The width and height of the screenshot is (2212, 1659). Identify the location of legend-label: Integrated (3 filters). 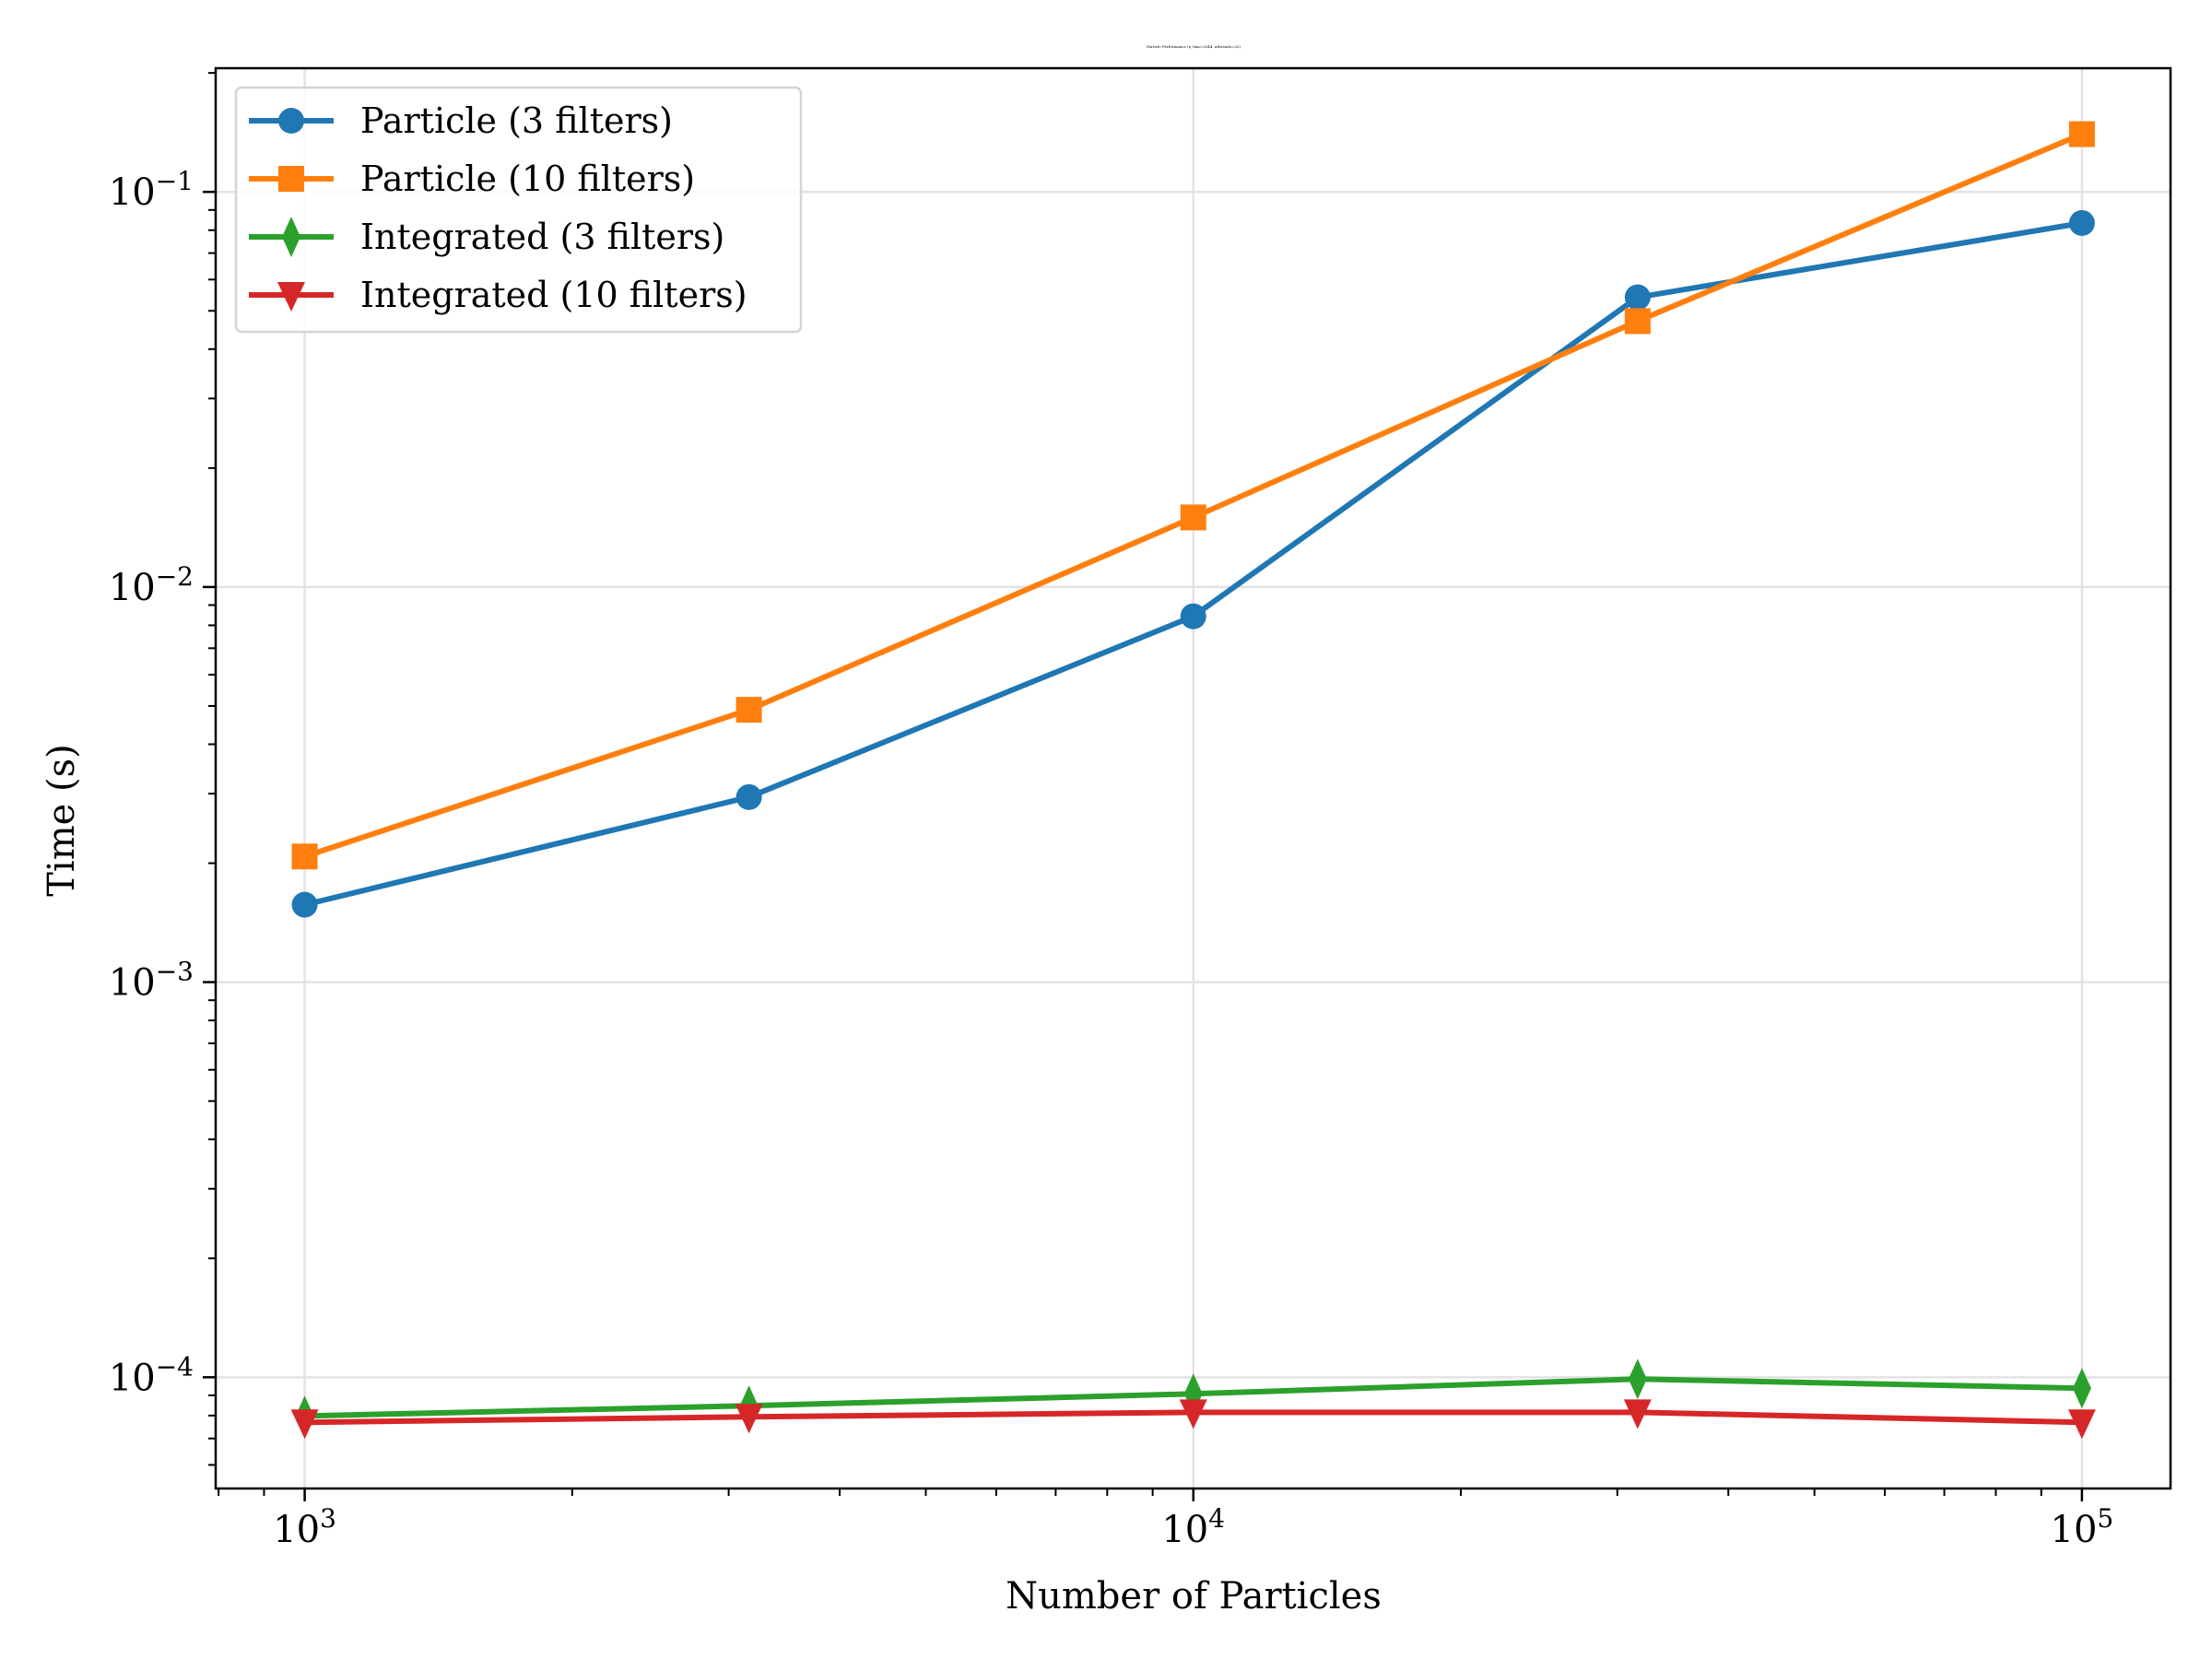
(542, 237).